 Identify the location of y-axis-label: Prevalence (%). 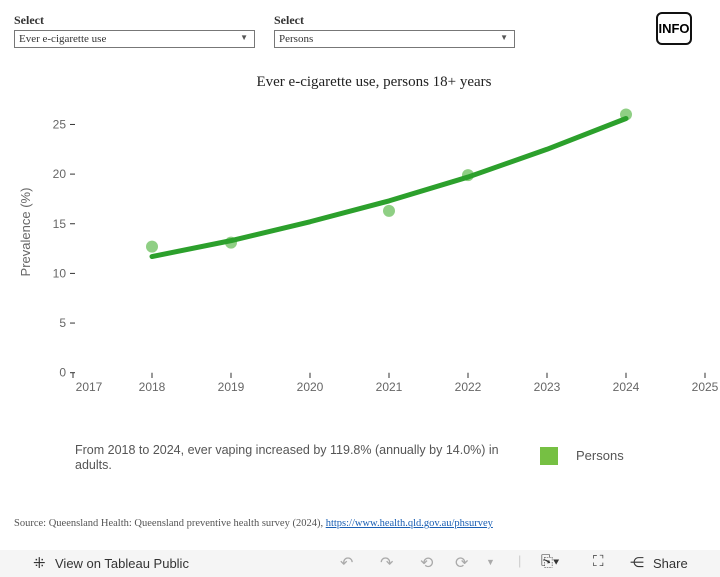
(25, 232).